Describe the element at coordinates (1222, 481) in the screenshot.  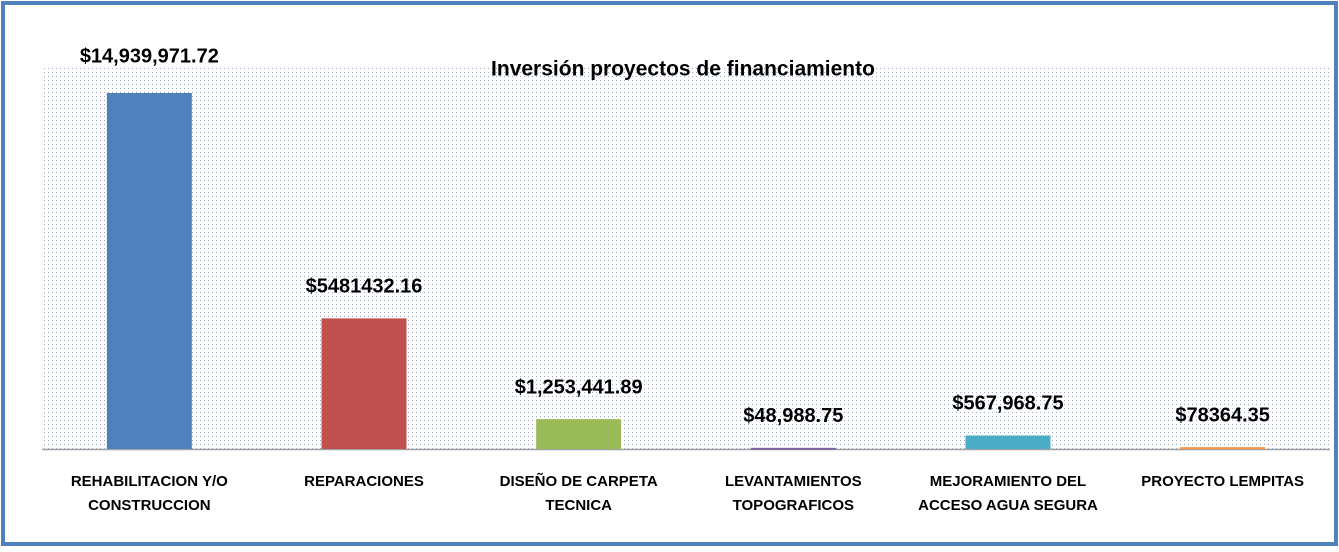
I see `x-tick-label: PROYECTO LEMPITAS` at that location.